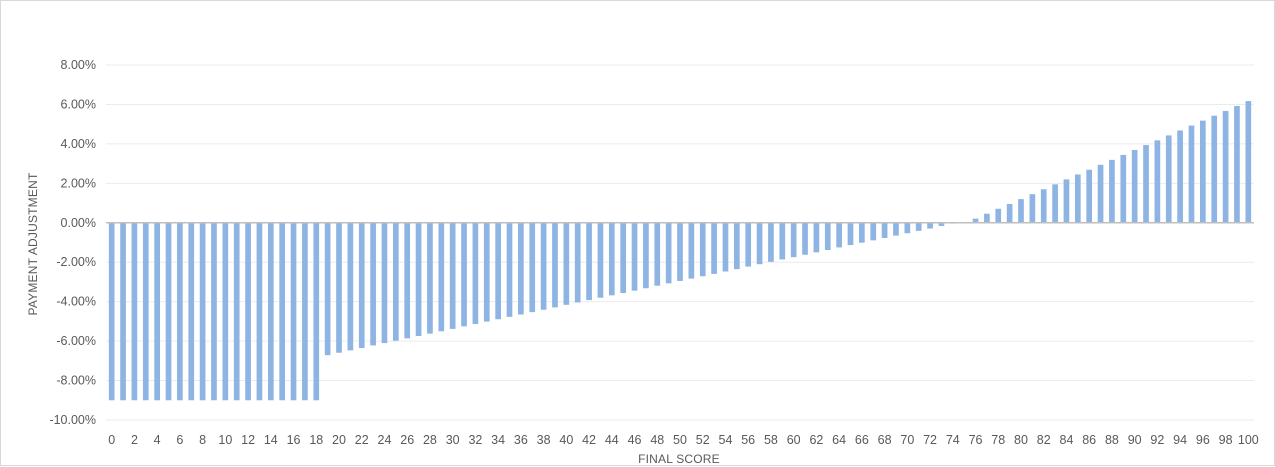 The width and height of the screenshot is (1275, 467). Describe the element at coordinates (885, 440) in the screenshot. I see `x-tick-label: 68` at that location.